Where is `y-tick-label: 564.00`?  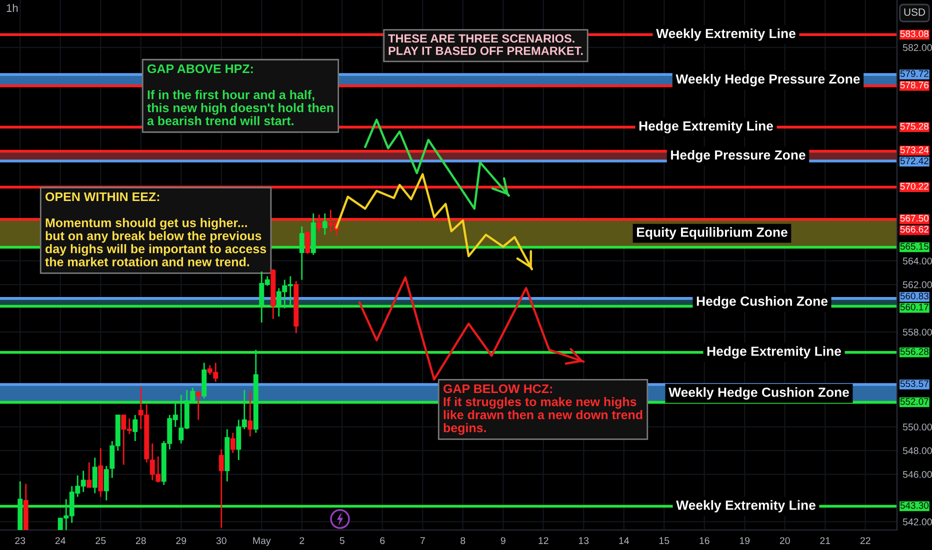 y-tick-label: 564.00 is located at coordinates (917, 261).